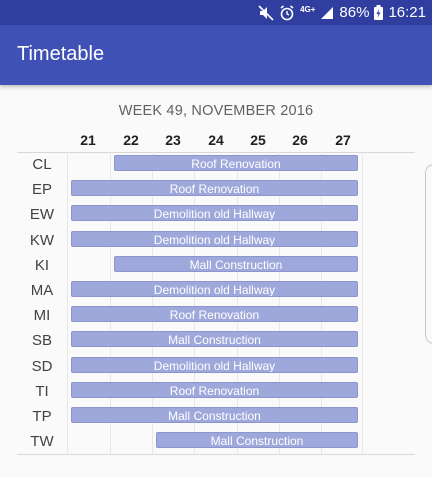 The image size is (432, 477). I want to click on network-type-label: 4G+, so click(308, 9).